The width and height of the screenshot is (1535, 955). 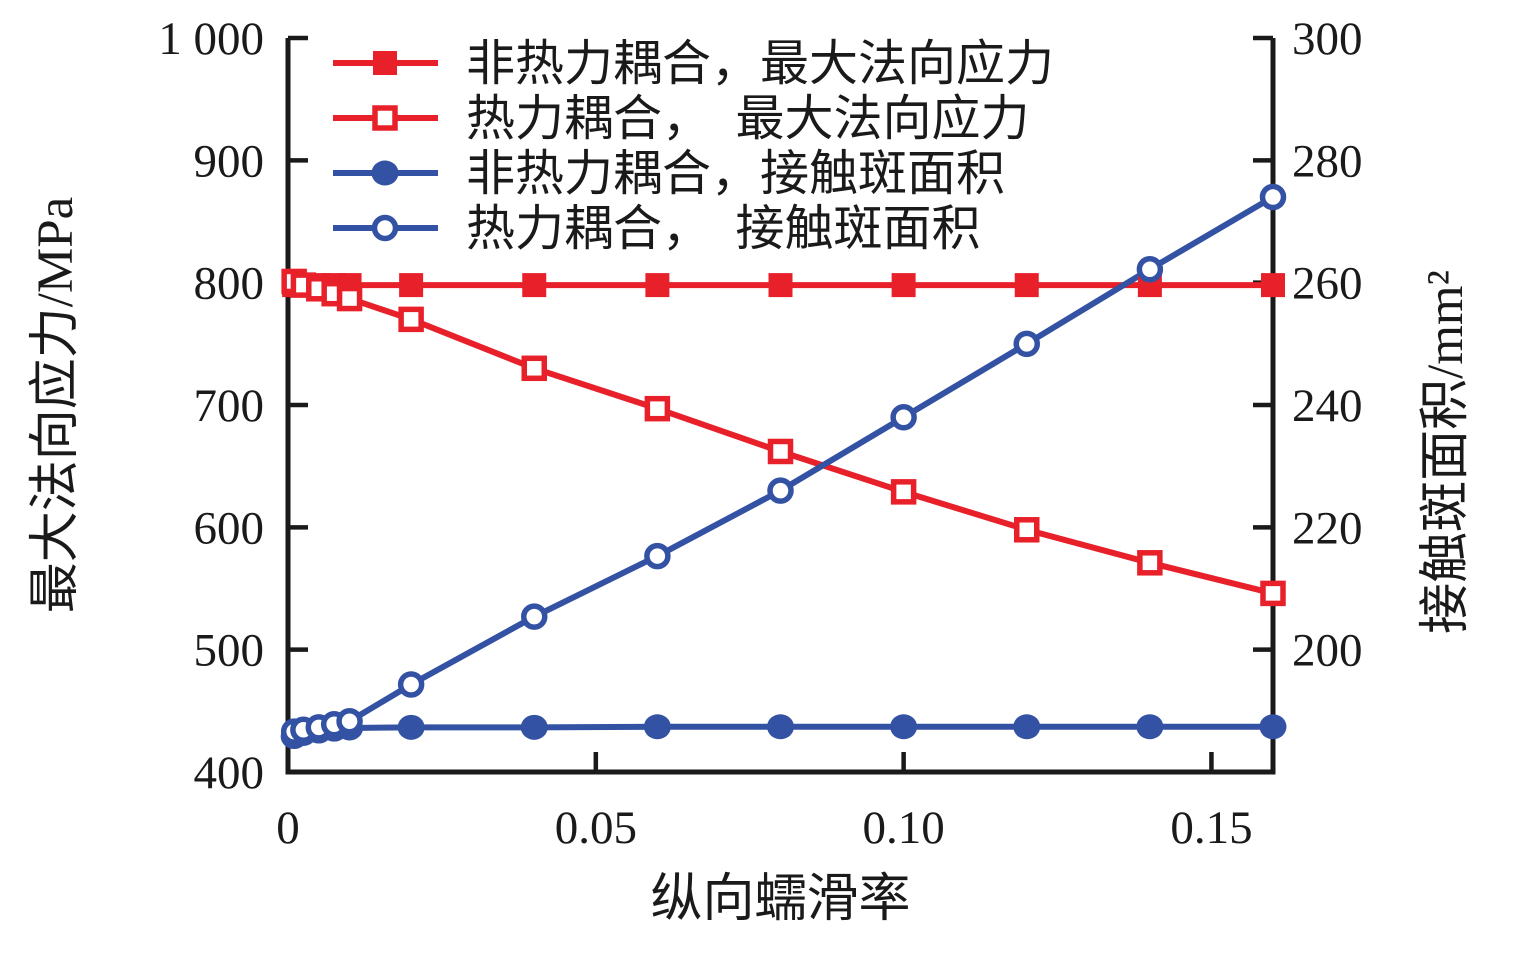 I want to click on right-axis-tick-label: 300, so click(x=1327, y=39).